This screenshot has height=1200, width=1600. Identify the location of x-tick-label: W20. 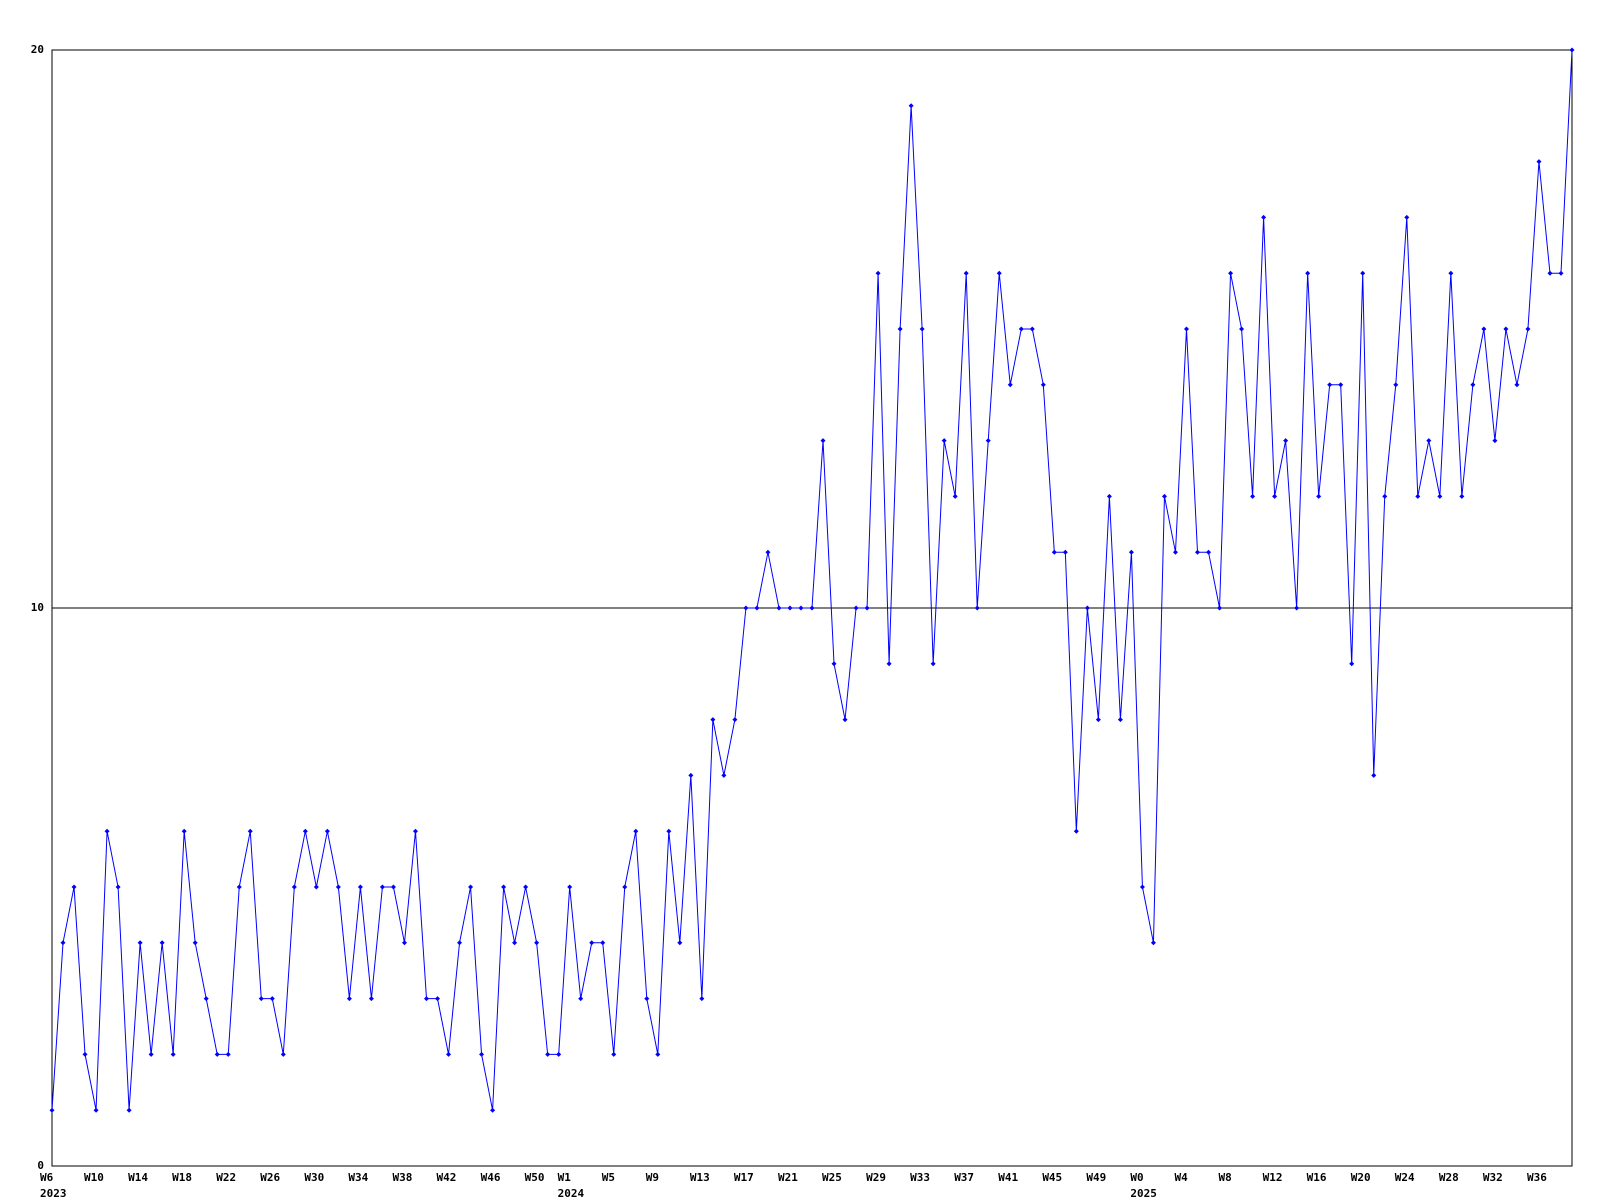
(1361, 1177).